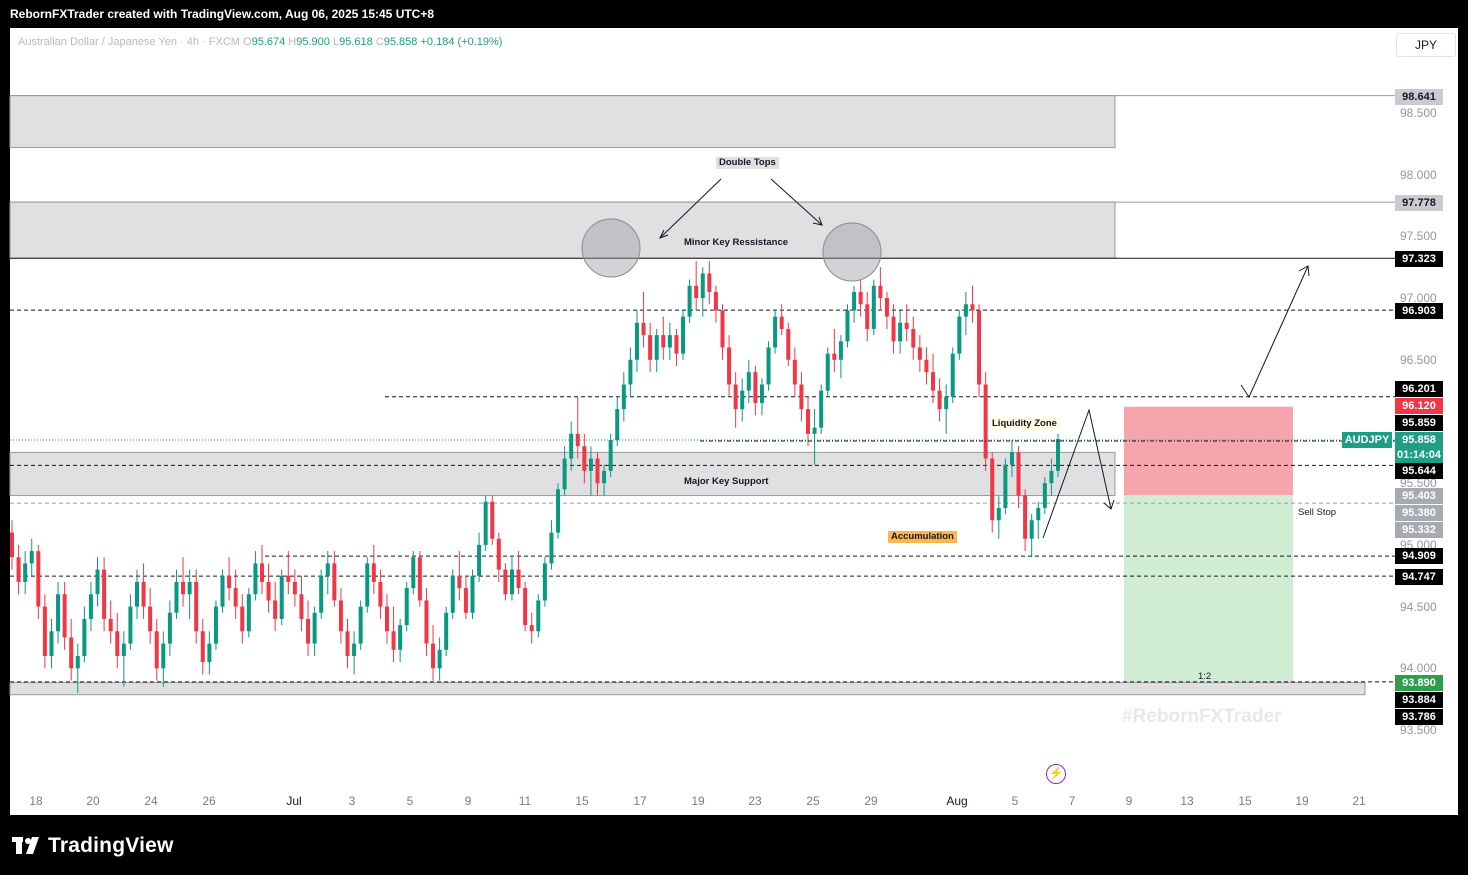 This screenshot has width=1468, height=875. What do you see at coordinates (1077, 473) in the screenshot?
I see `projection-zigzag` at bounding box center [1077, 473].